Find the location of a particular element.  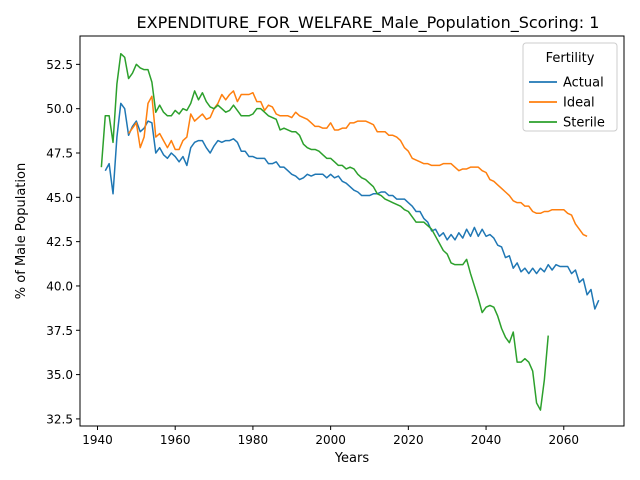

legend: Fertility Actual Ideal Sterile is located at coordinates (570, 87).